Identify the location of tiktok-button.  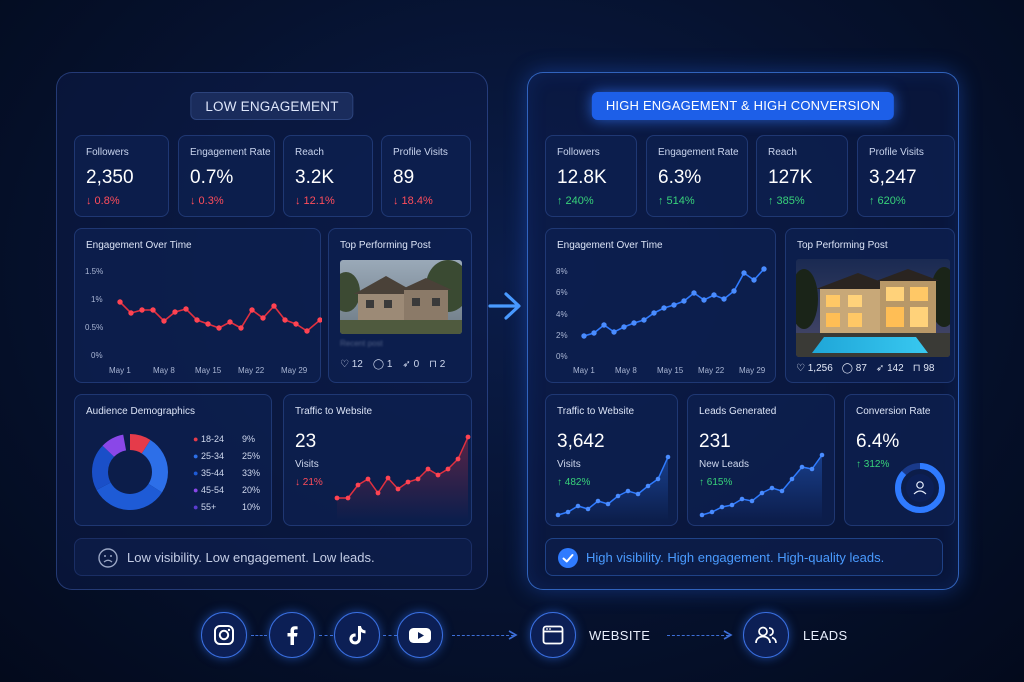
(357, 635).